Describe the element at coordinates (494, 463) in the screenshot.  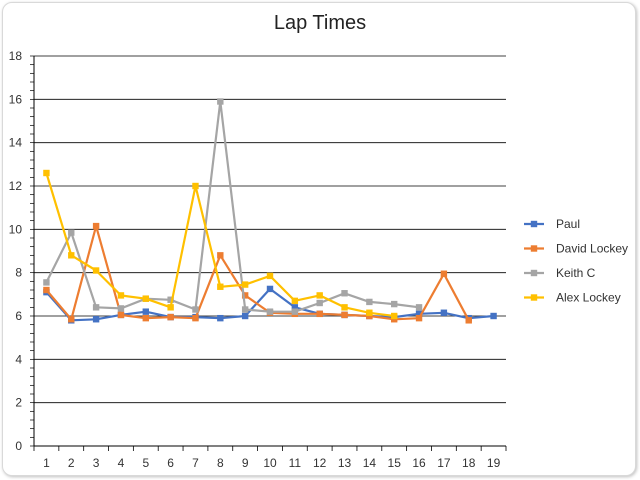
I see `x-tick-label: 19` at that location.